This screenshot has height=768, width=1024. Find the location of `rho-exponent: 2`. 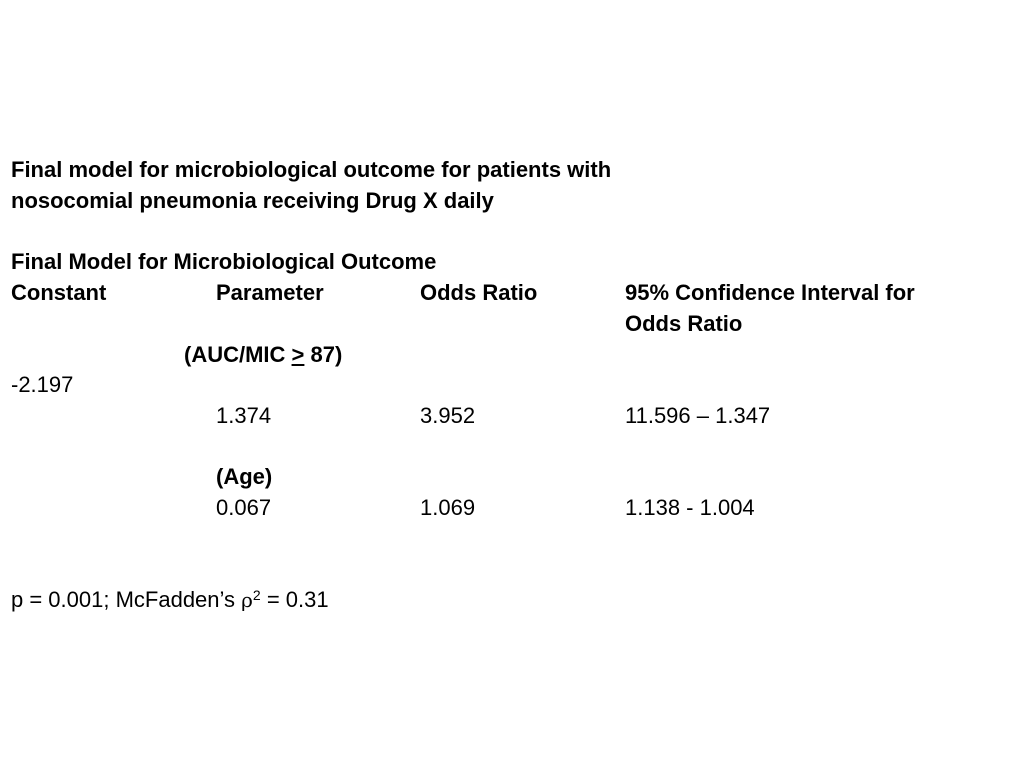

rho-exponent: 2 is located at coordinates (256, 595).